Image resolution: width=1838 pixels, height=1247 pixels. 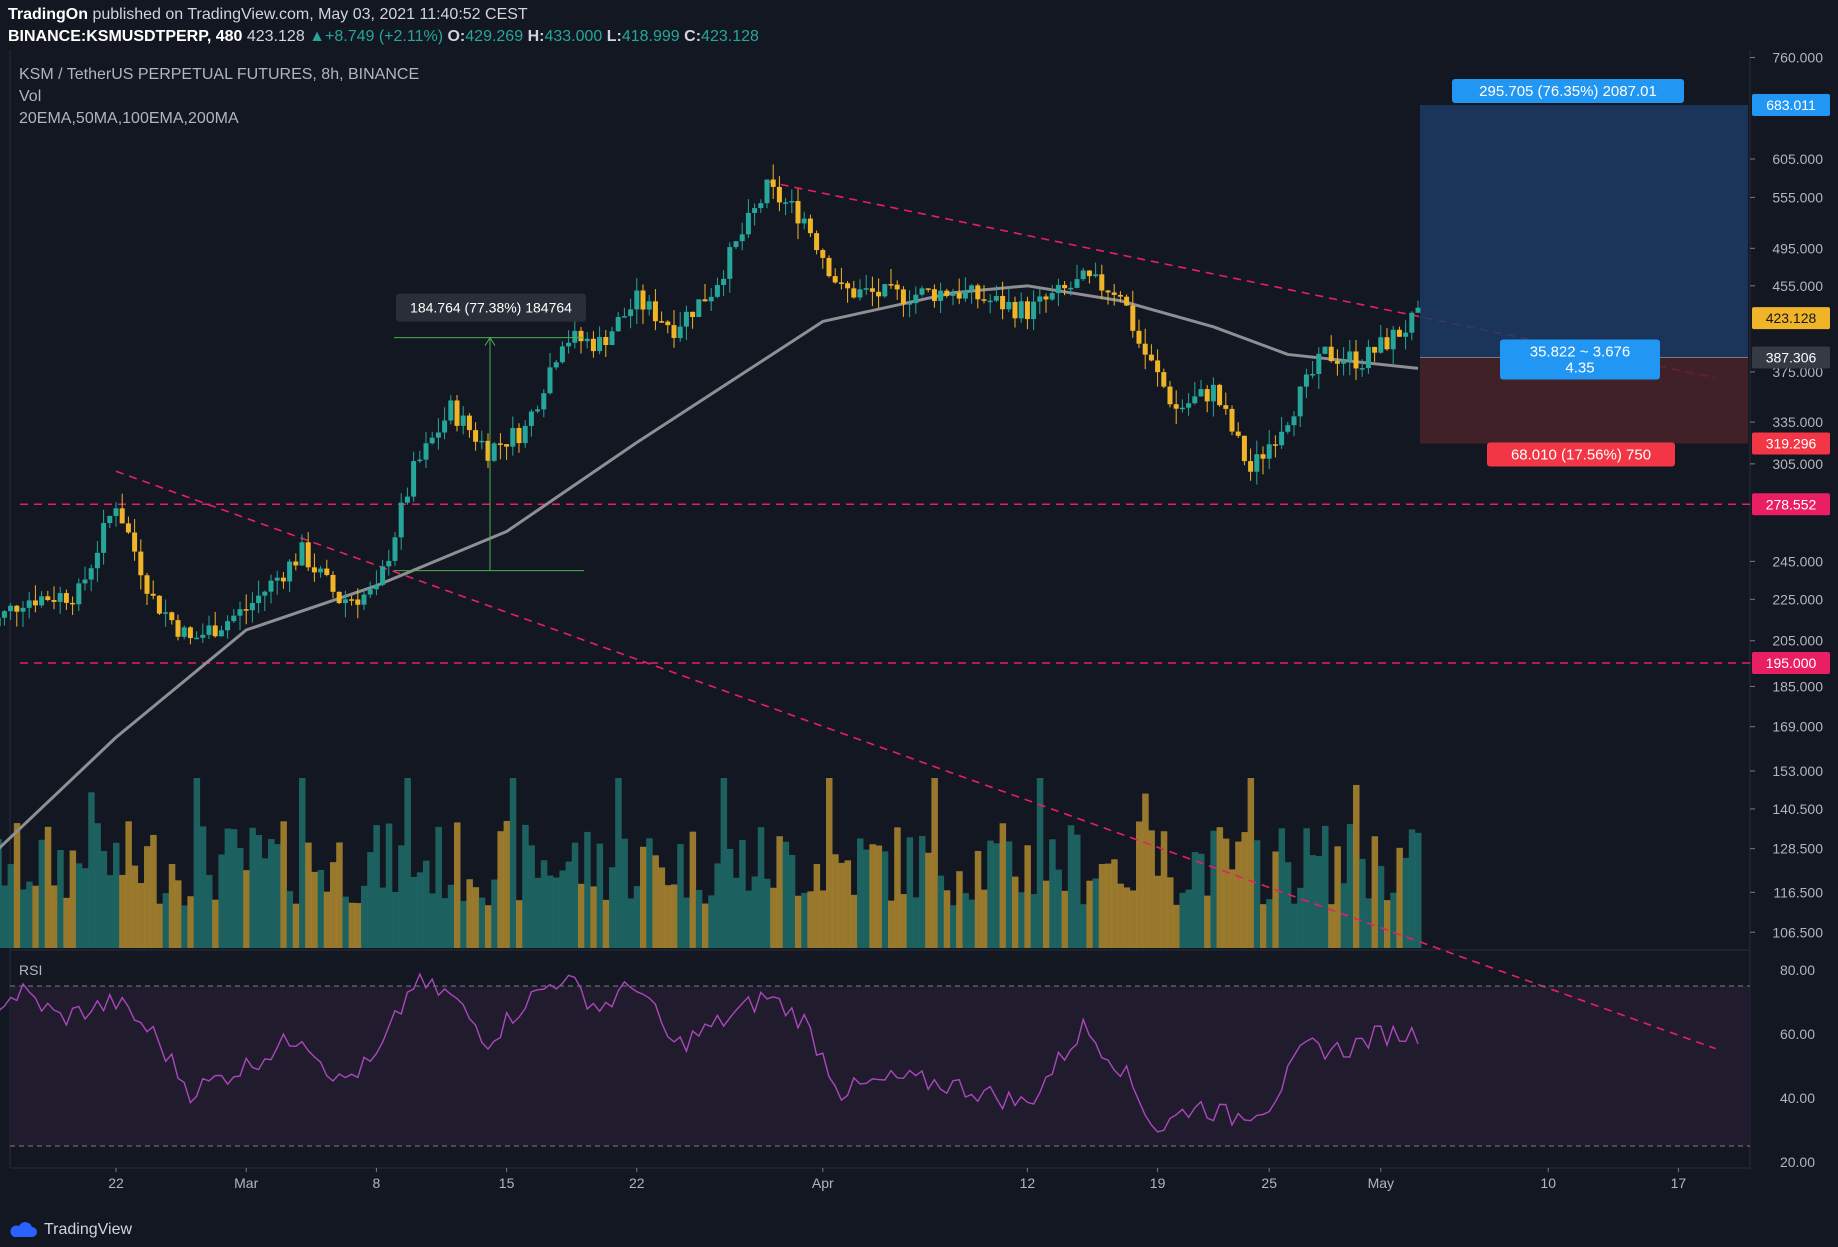 What do you see at coordinates (129, 118) in the screenshot?
I see `ma-legend: 20EMA,50MA,100EMA,200MA` at bounding box center [129, 118].